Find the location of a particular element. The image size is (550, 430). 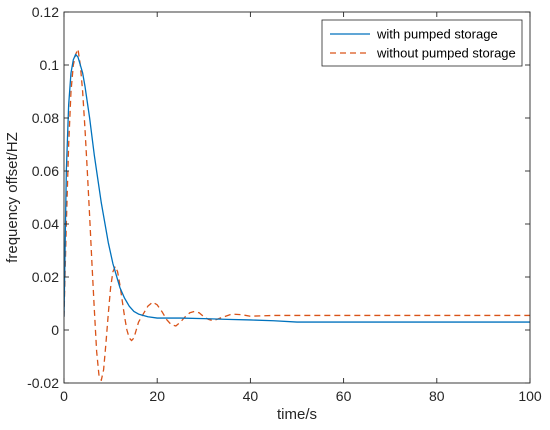

legend-label: with pumped storage is located at coordinates (437, 34).